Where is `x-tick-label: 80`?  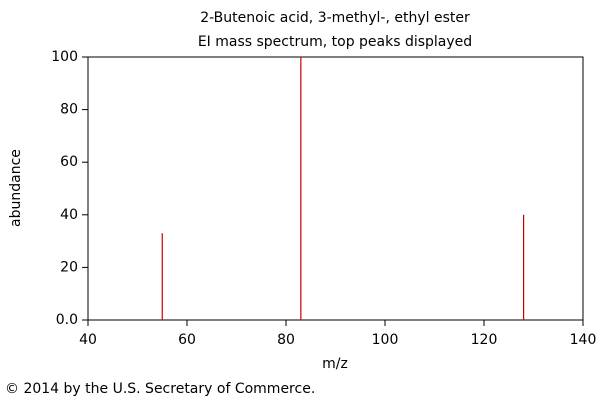 x-tick-label: 80 is located at coordinates (286, 340).